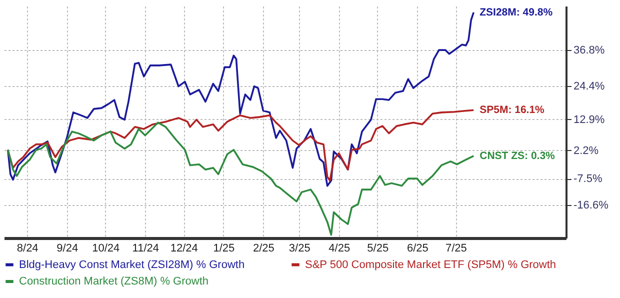  What do you see at coordinates (517, 12) in the screenshot?
I see `annotation: ZSI28M: 49.8%` at bounding box center [517, 12].